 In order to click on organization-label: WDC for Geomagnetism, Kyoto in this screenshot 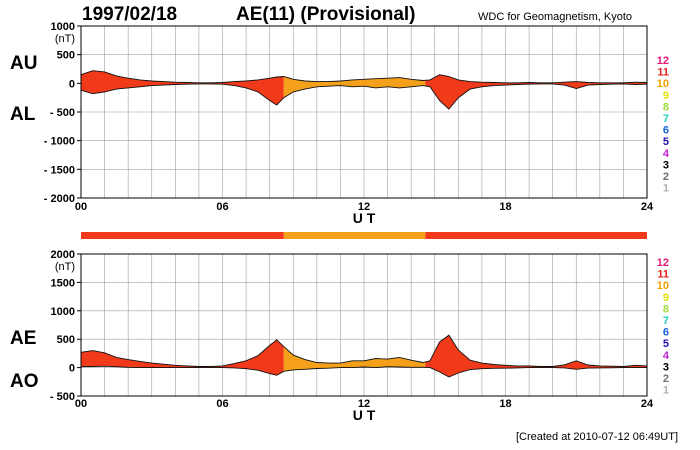, I will do `click(555, 17)`.